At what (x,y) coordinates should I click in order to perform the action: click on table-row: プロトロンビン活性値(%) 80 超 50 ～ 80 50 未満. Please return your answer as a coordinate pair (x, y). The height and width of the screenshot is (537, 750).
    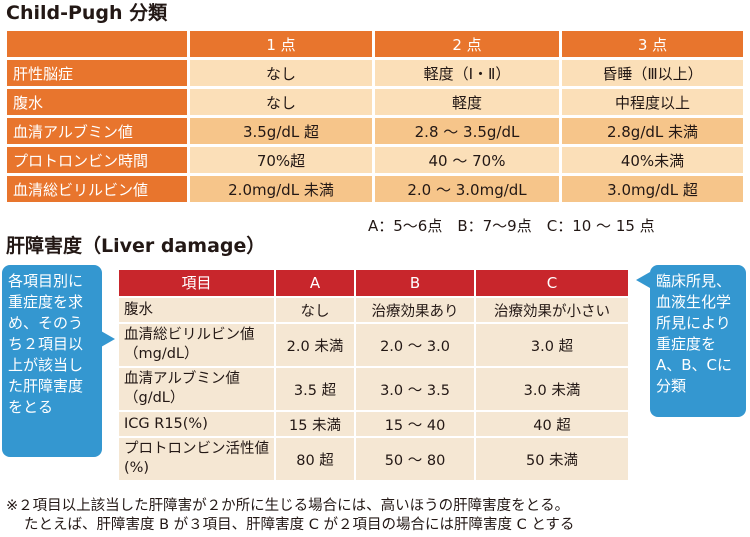
    Looking at the image, I should click on (373, 459).